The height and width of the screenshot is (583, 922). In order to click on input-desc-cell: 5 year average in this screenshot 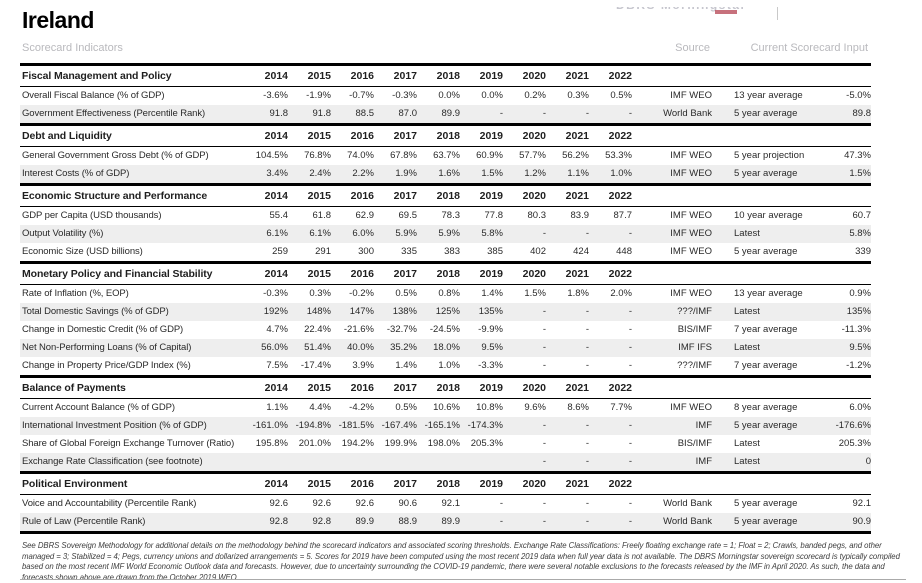, I will do `click(766, 521)`.